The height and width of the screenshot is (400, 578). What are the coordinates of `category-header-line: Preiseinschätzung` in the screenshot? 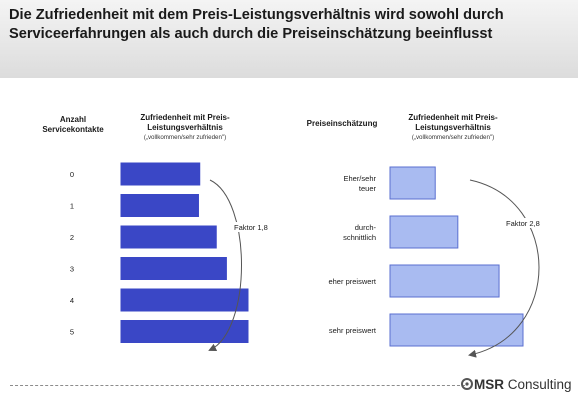 It's located at (342, 123).